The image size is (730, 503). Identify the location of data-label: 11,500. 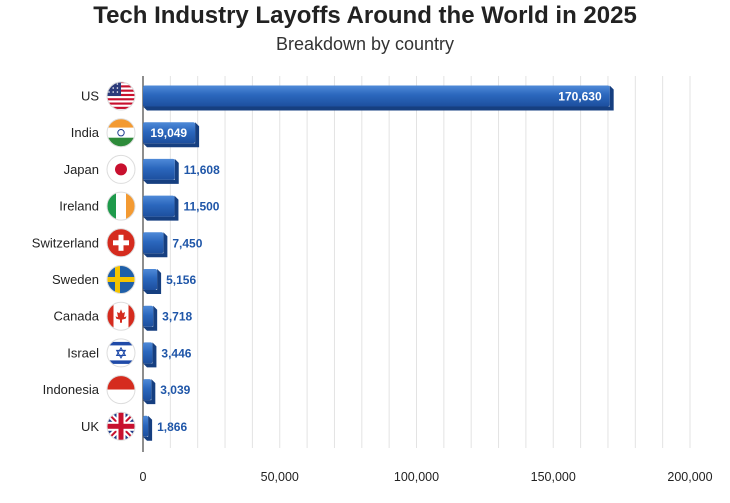
(201, 207).